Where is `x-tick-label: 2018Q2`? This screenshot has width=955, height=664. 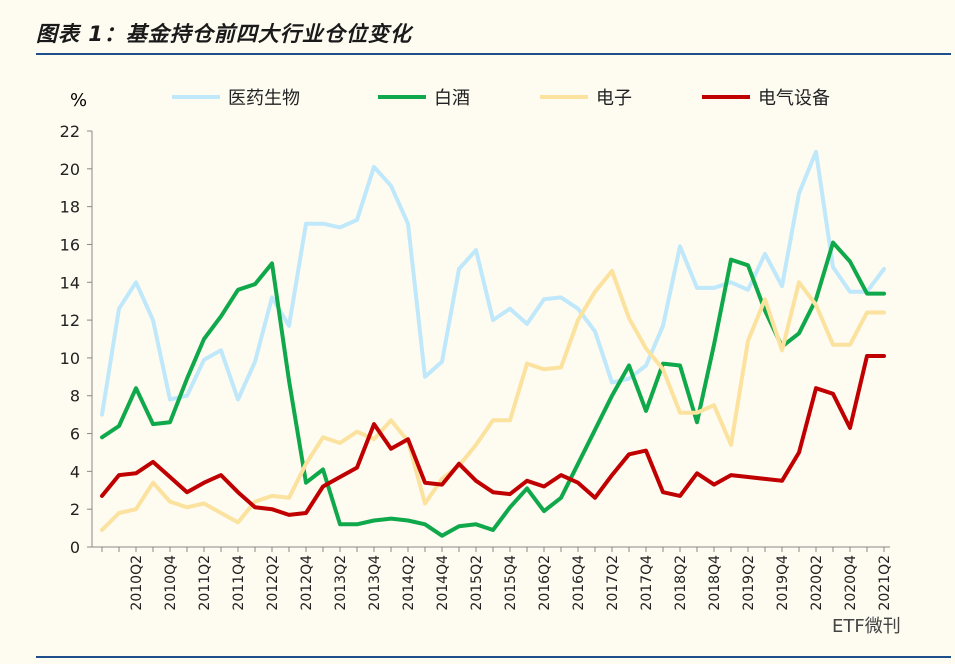 x-tick-label: 2018Q2 is located at coordinates (681, 583).